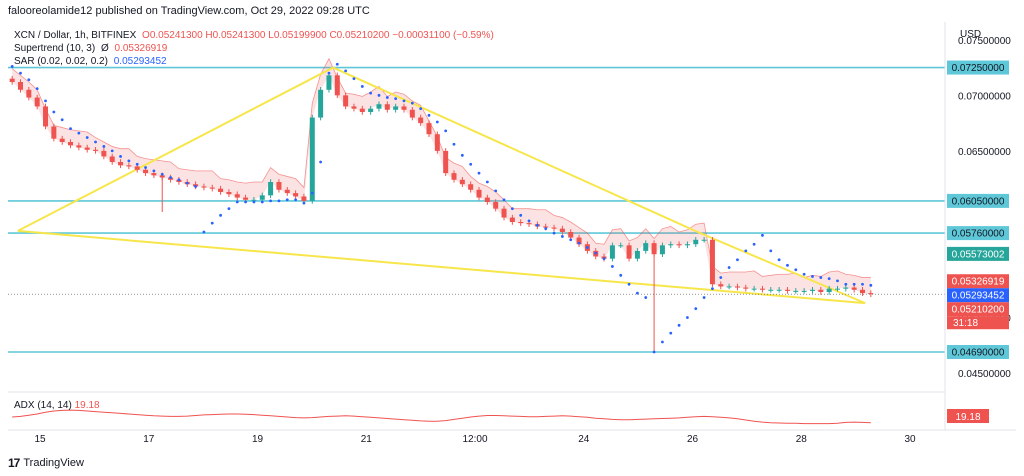  I want to click on footer-brand: 17 TradingView, so click(46, 463).